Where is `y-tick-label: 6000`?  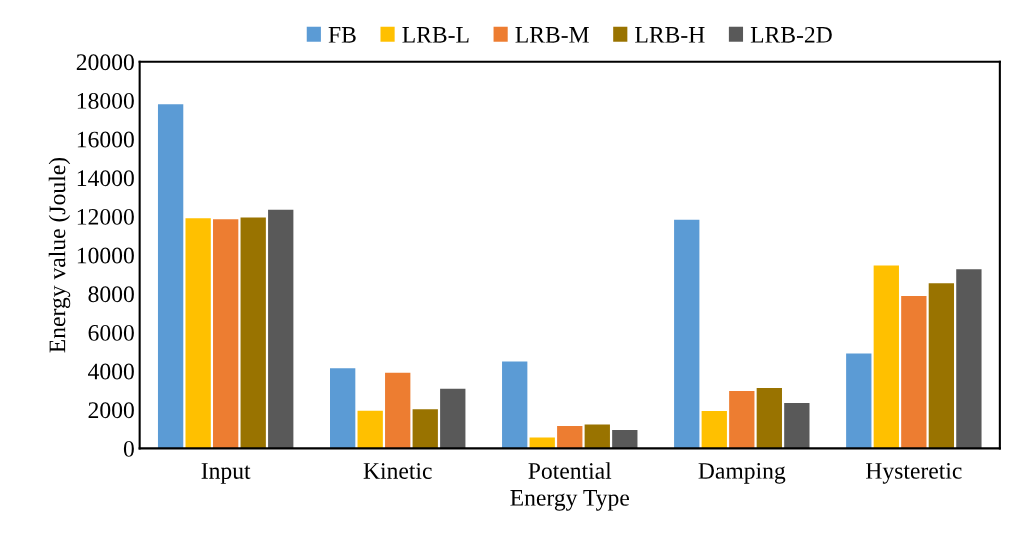
y-tick-label: 6000 is located at coordinates (111, 332).